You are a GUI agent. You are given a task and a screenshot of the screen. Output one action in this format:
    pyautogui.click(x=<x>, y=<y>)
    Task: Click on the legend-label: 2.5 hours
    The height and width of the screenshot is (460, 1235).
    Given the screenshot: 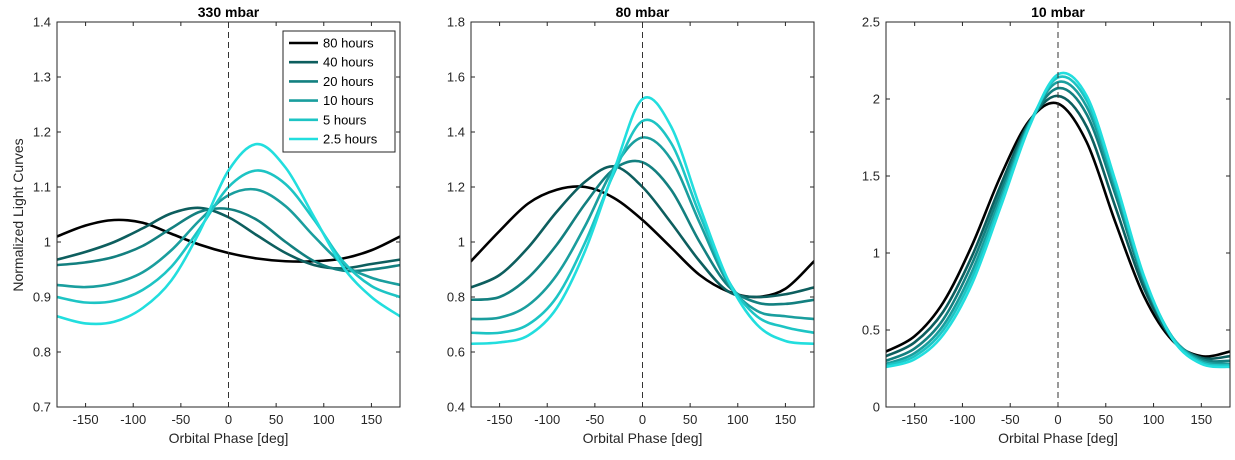 What is the action you would take?
    pyautogui.click(x=350, y=139)
    